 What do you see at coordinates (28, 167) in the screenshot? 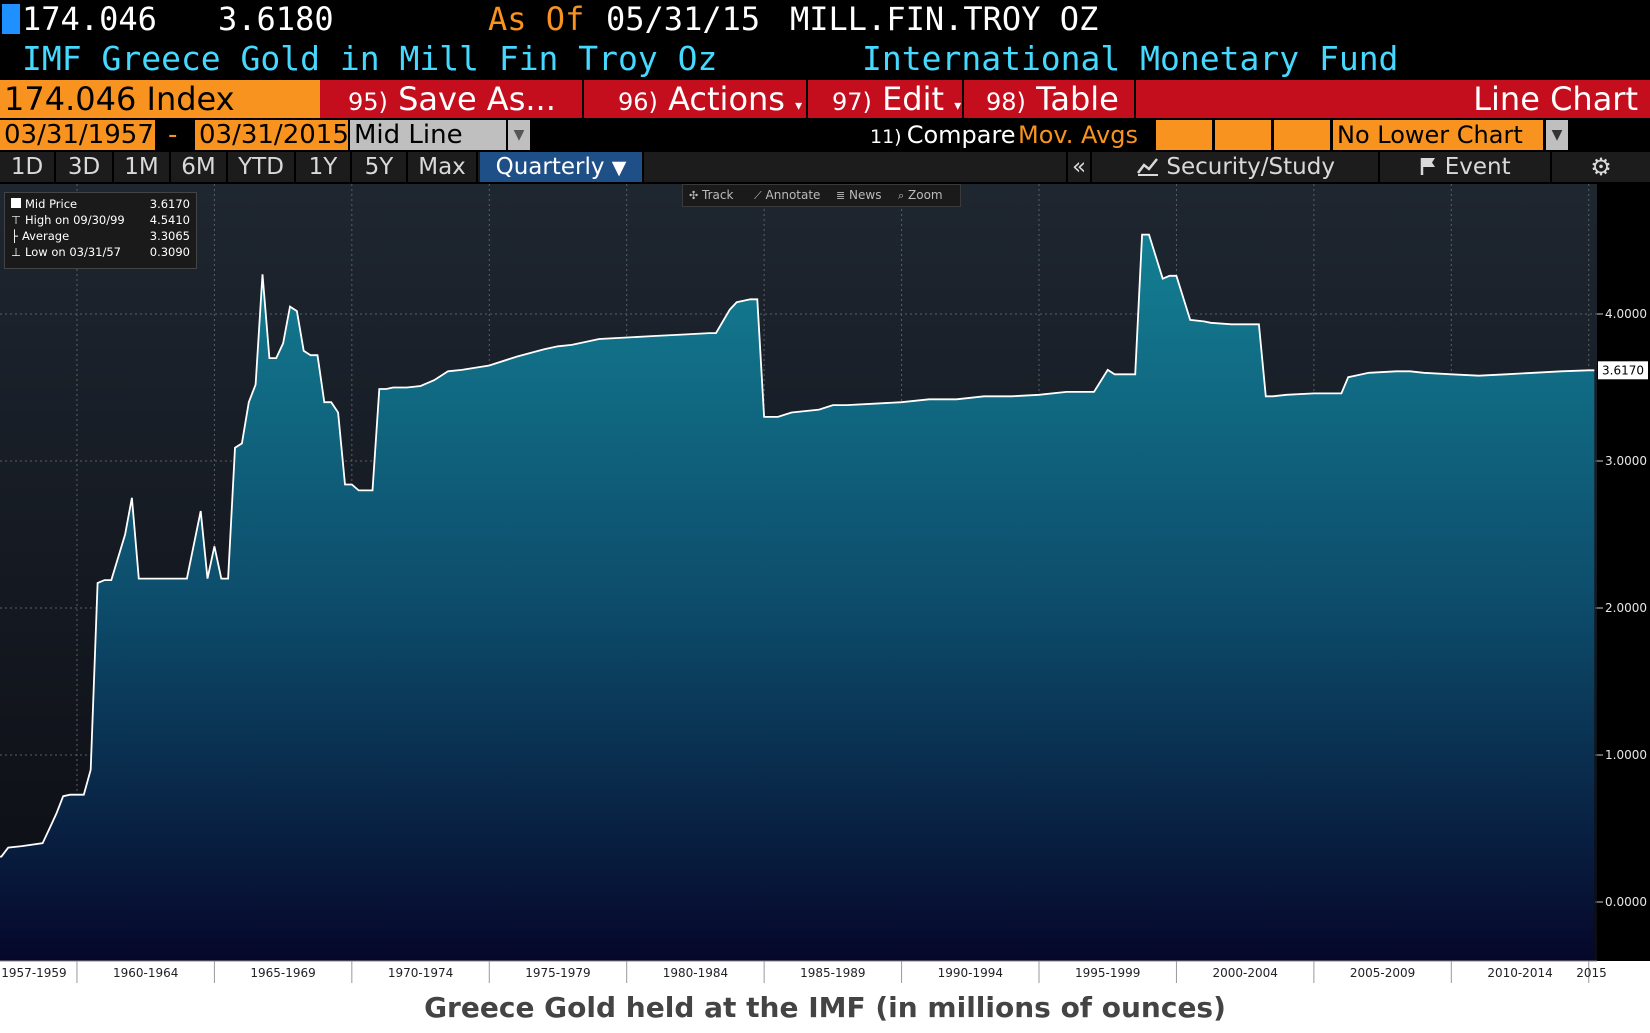
I see `tab-1d: 1D` at bounding box center [28, 167].